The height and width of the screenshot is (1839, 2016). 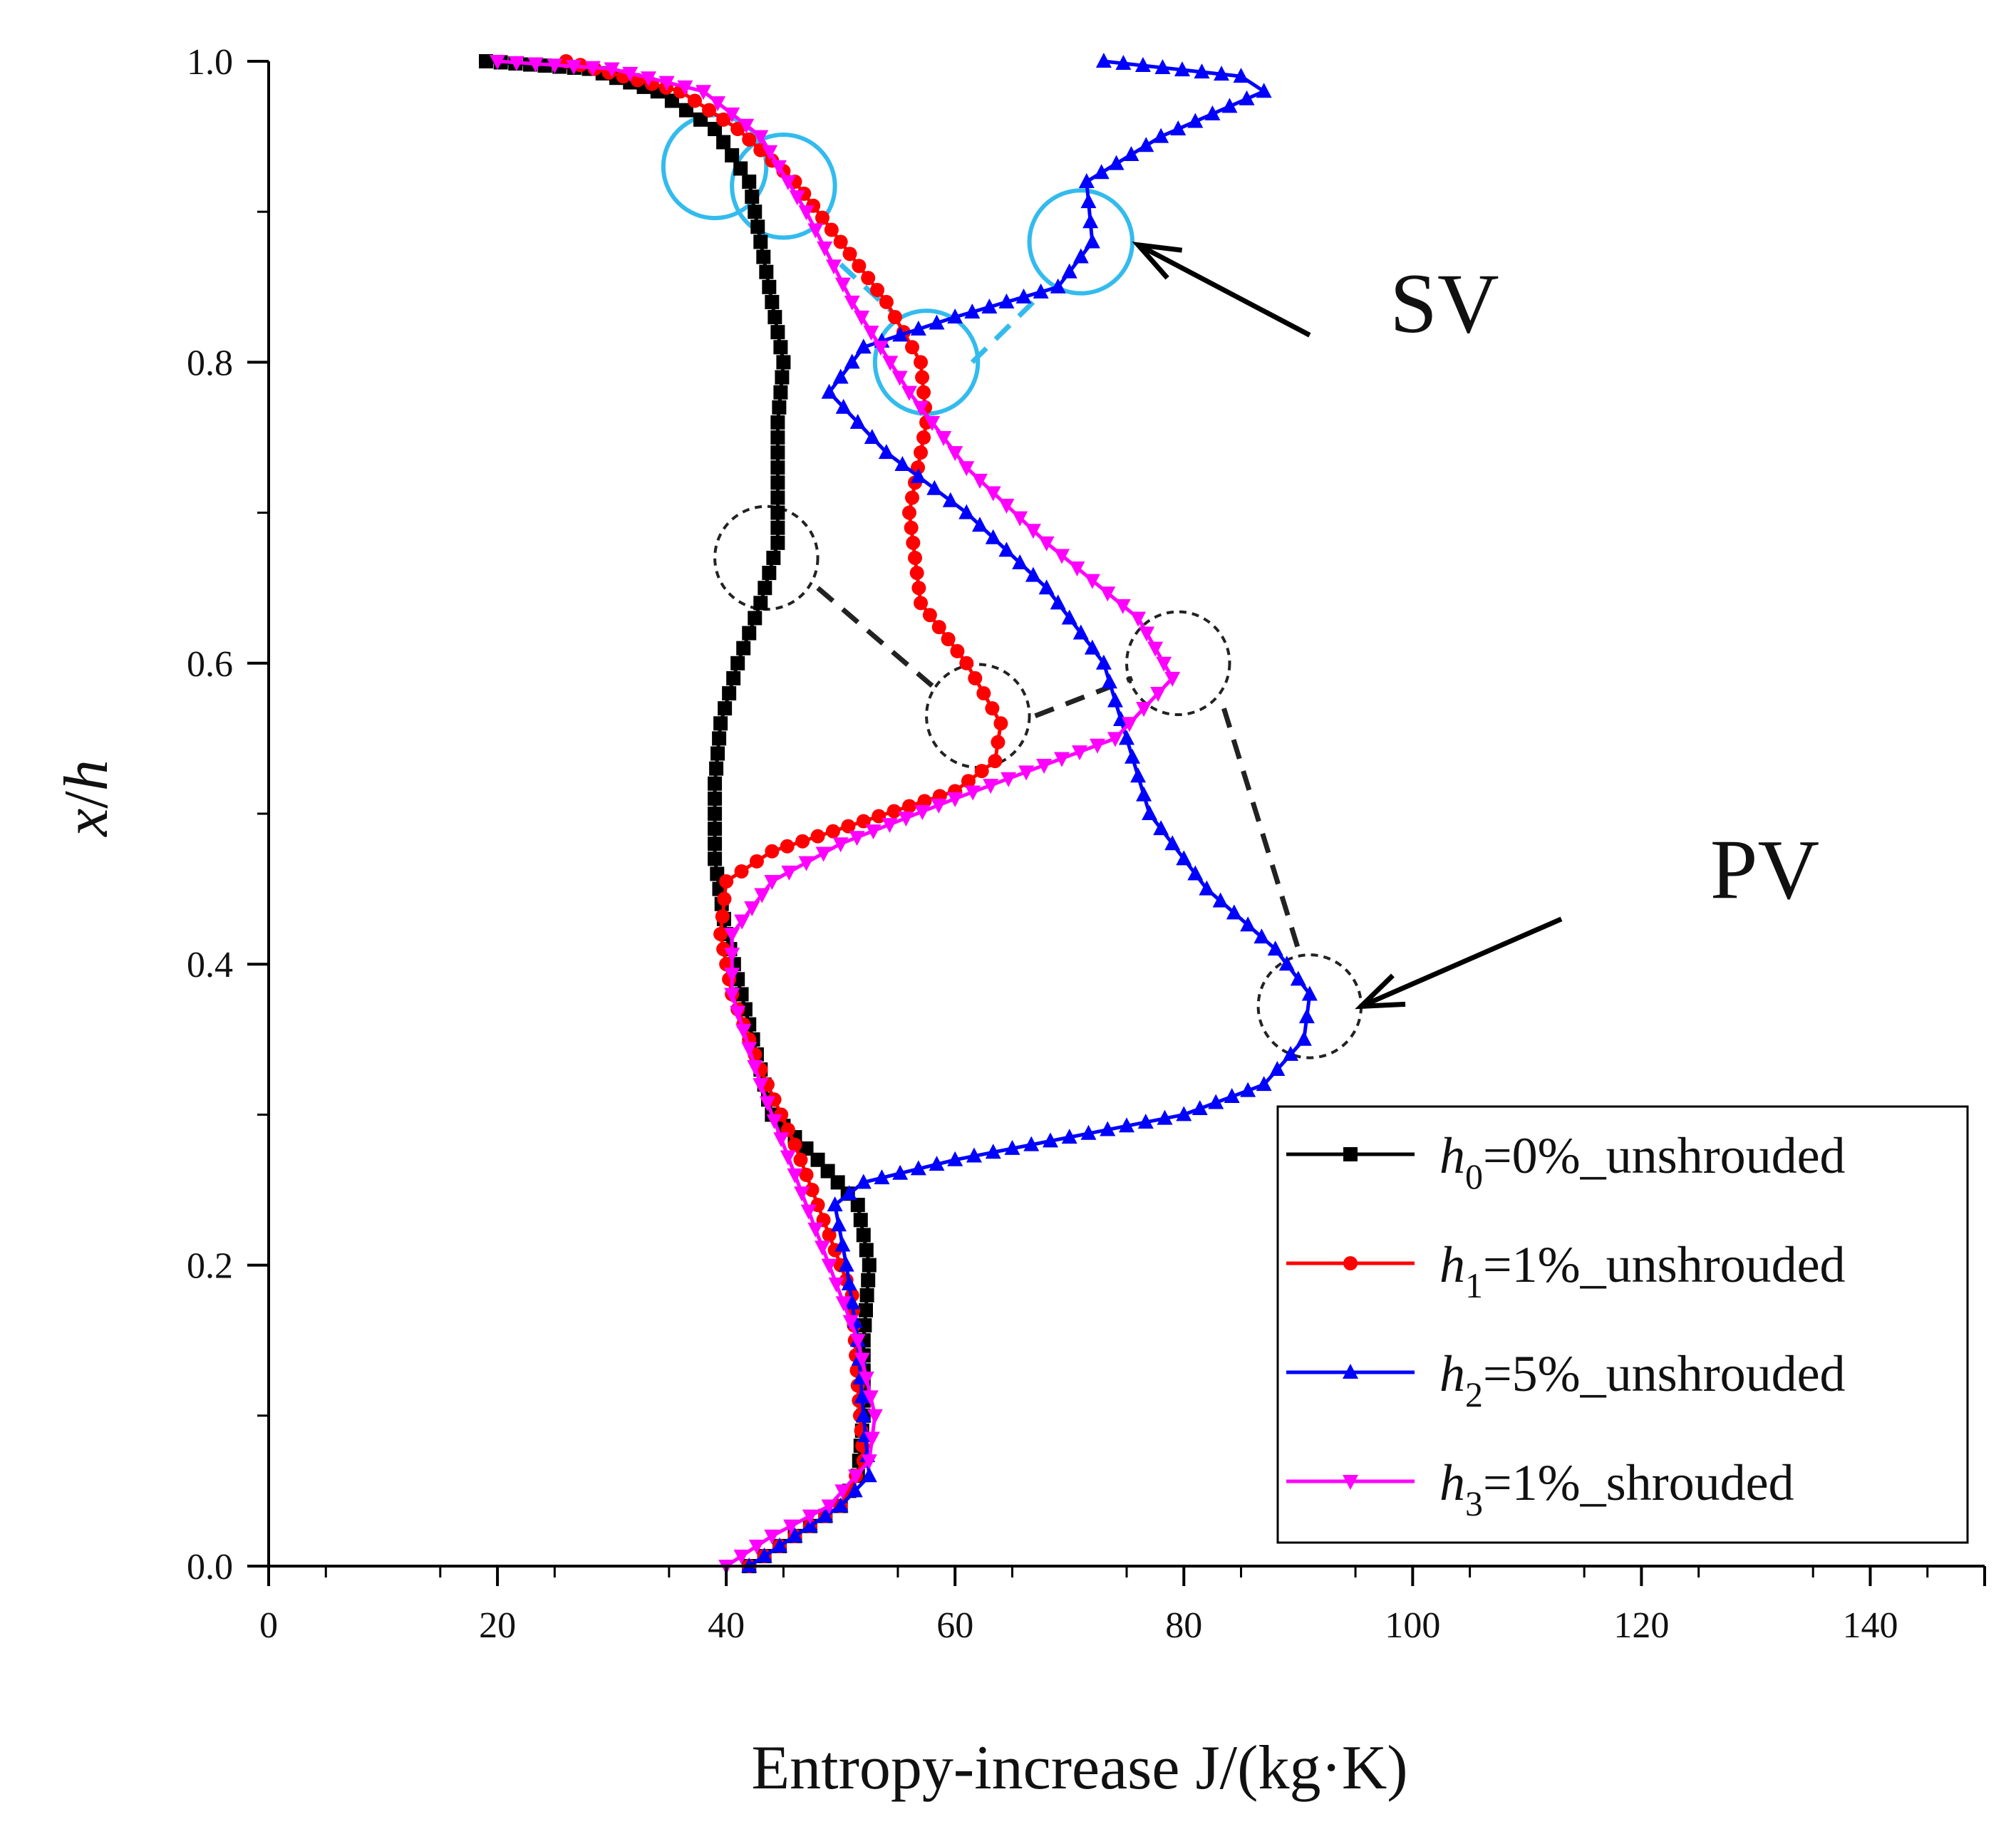 I want to click on legend-label-sub-2: 2, so click(x=1474, y=1394).